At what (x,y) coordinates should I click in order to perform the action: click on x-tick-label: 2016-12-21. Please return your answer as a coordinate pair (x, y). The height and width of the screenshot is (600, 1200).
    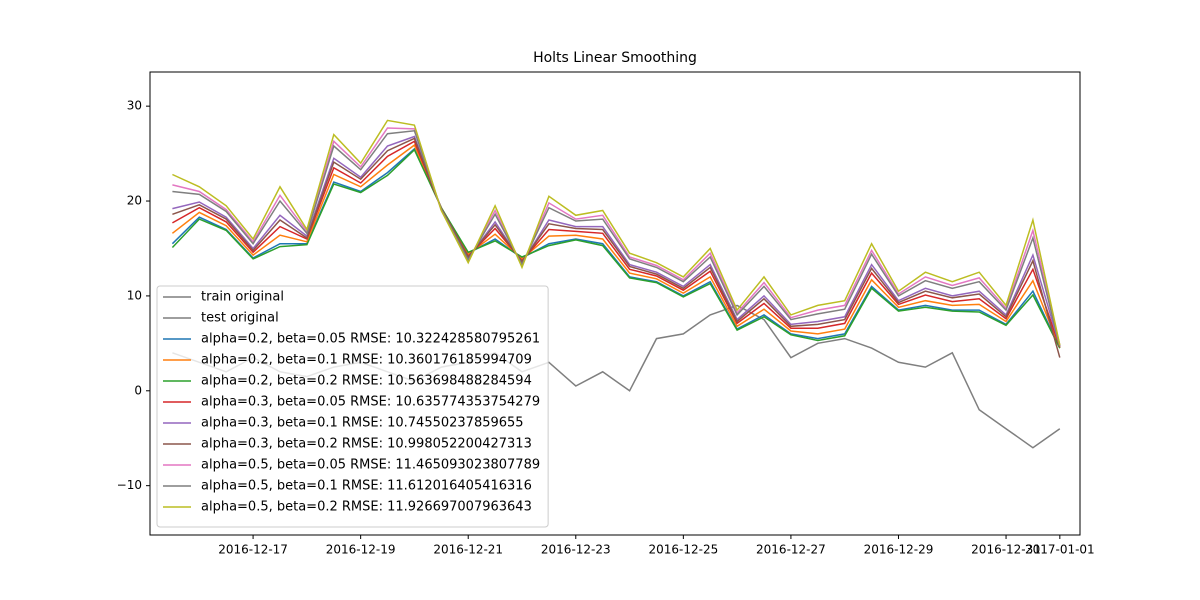
    Looking at the image, I should click on (468, 550).